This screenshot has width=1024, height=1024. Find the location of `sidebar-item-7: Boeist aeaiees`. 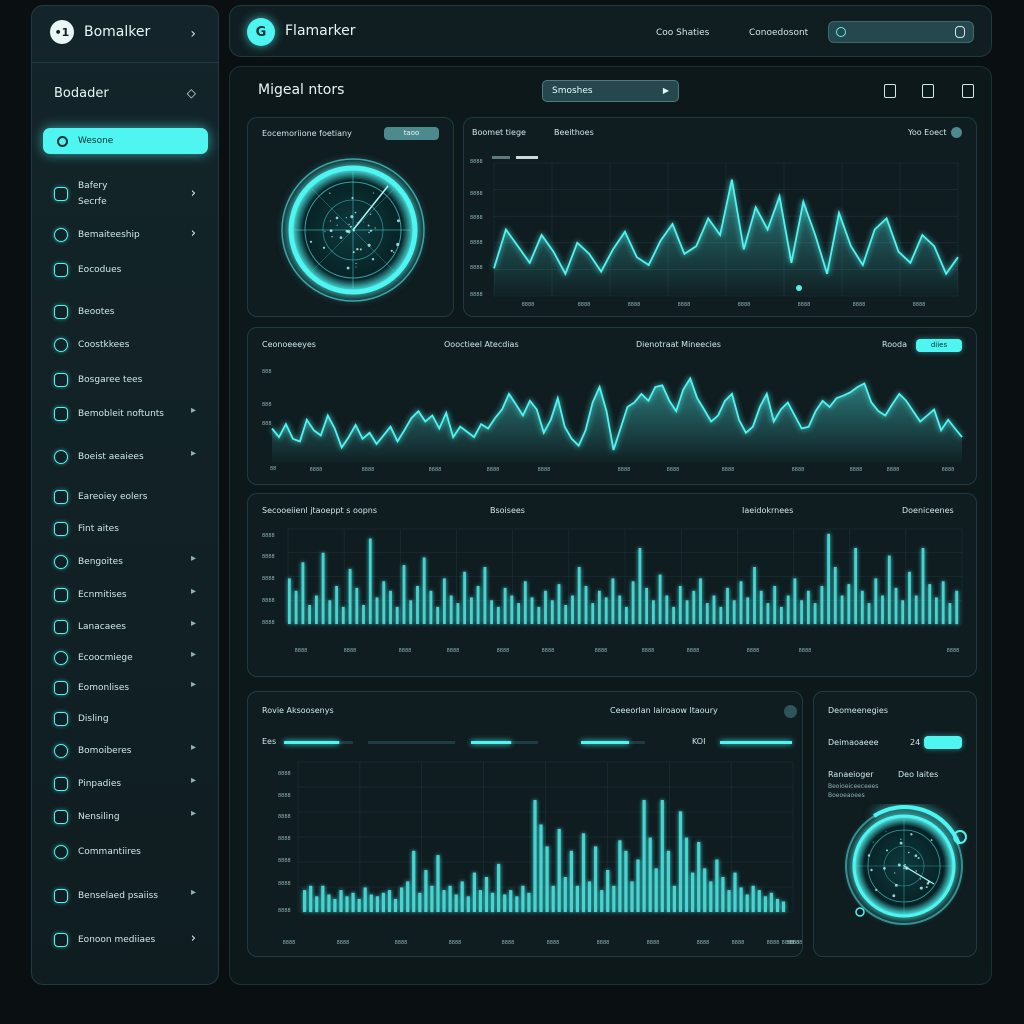

sidebar-item-7: Boeist aeaiees is located at coordinates (99, 457).